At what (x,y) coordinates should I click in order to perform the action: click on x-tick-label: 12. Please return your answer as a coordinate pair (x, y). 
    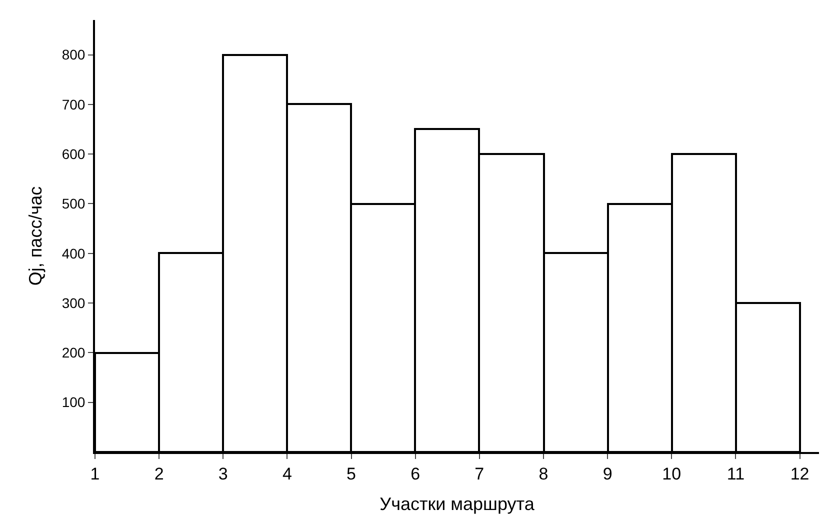
    Looking at the image, I should click on (800, 474).